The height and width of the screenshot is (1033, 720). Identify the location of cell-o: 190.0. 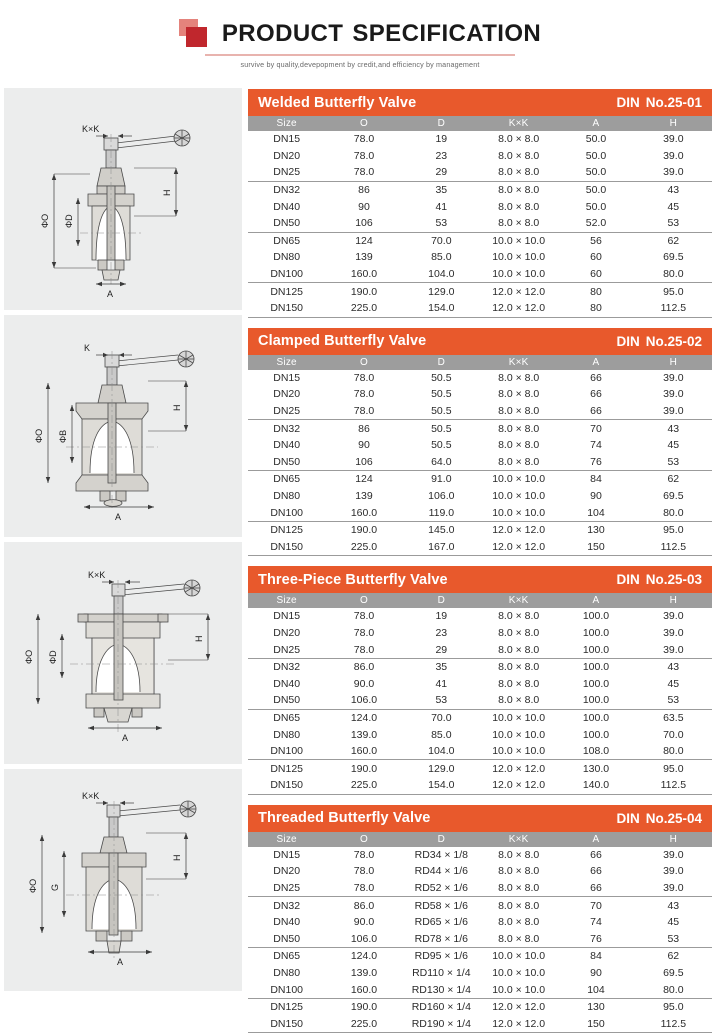
(364, 530).